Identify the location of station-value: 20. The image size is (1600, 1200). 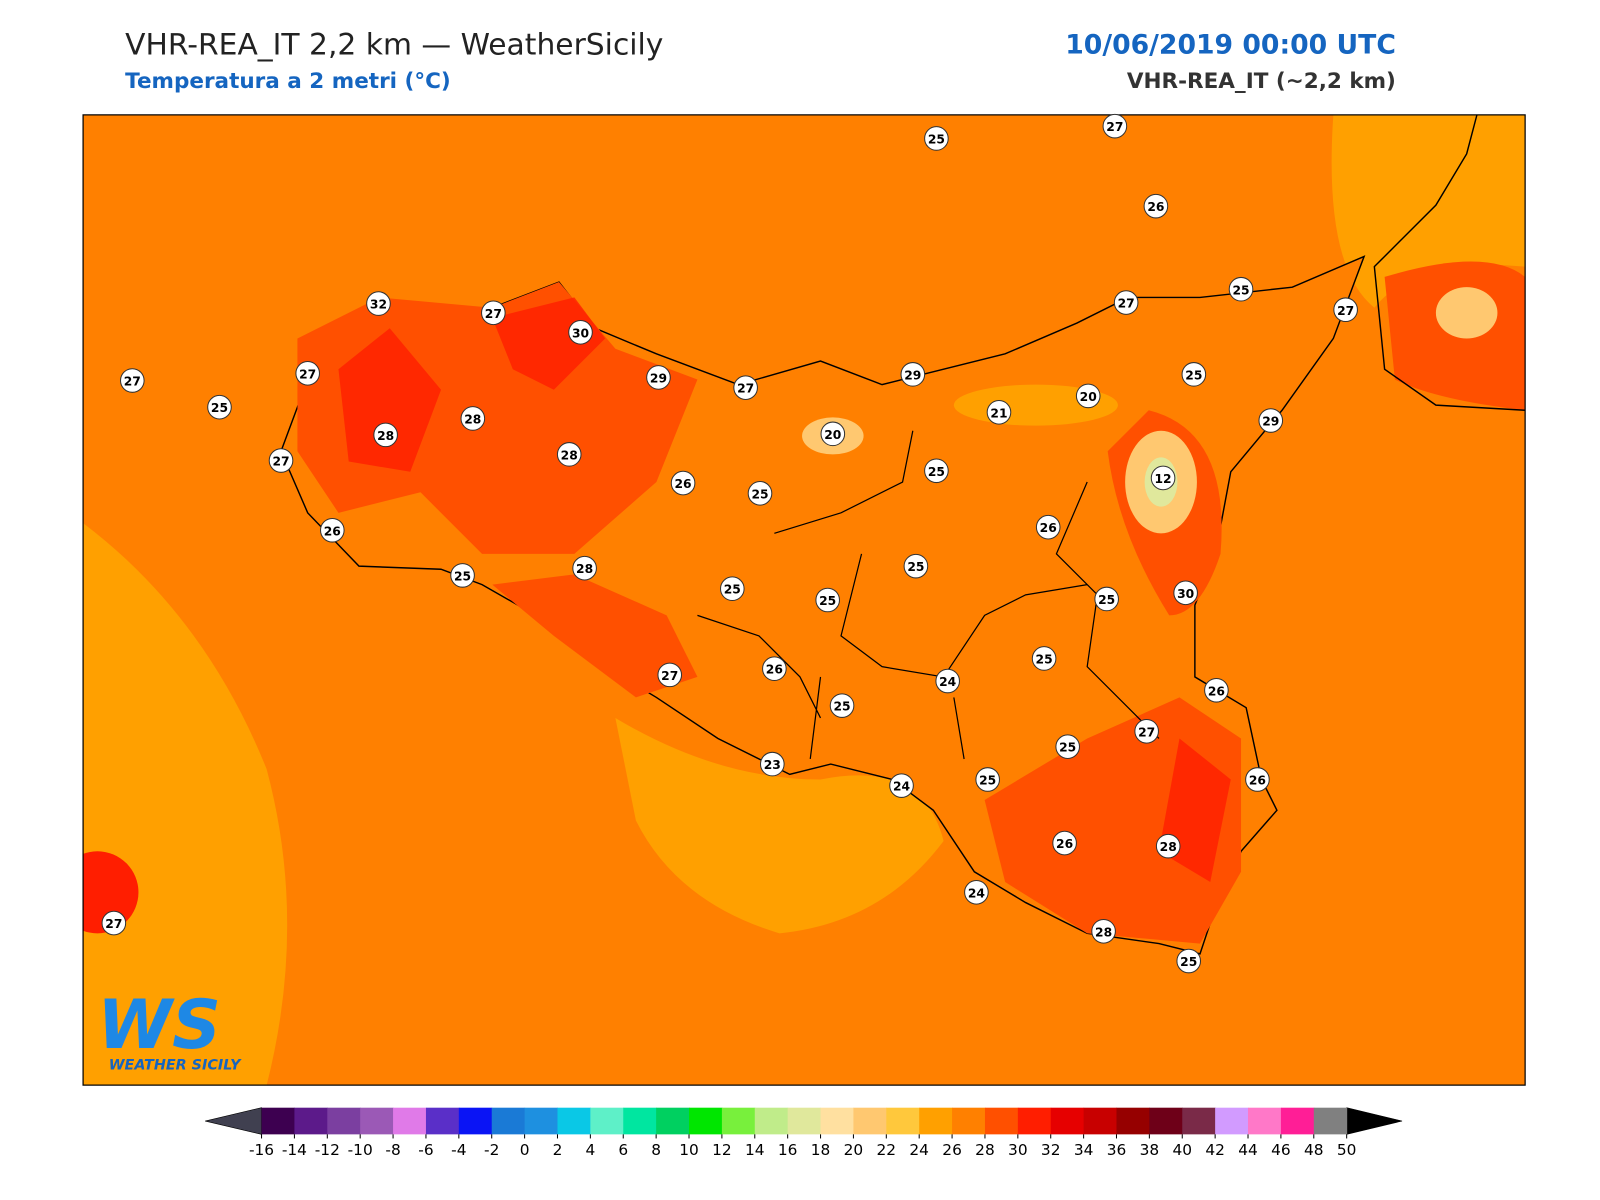
(1088, 397).